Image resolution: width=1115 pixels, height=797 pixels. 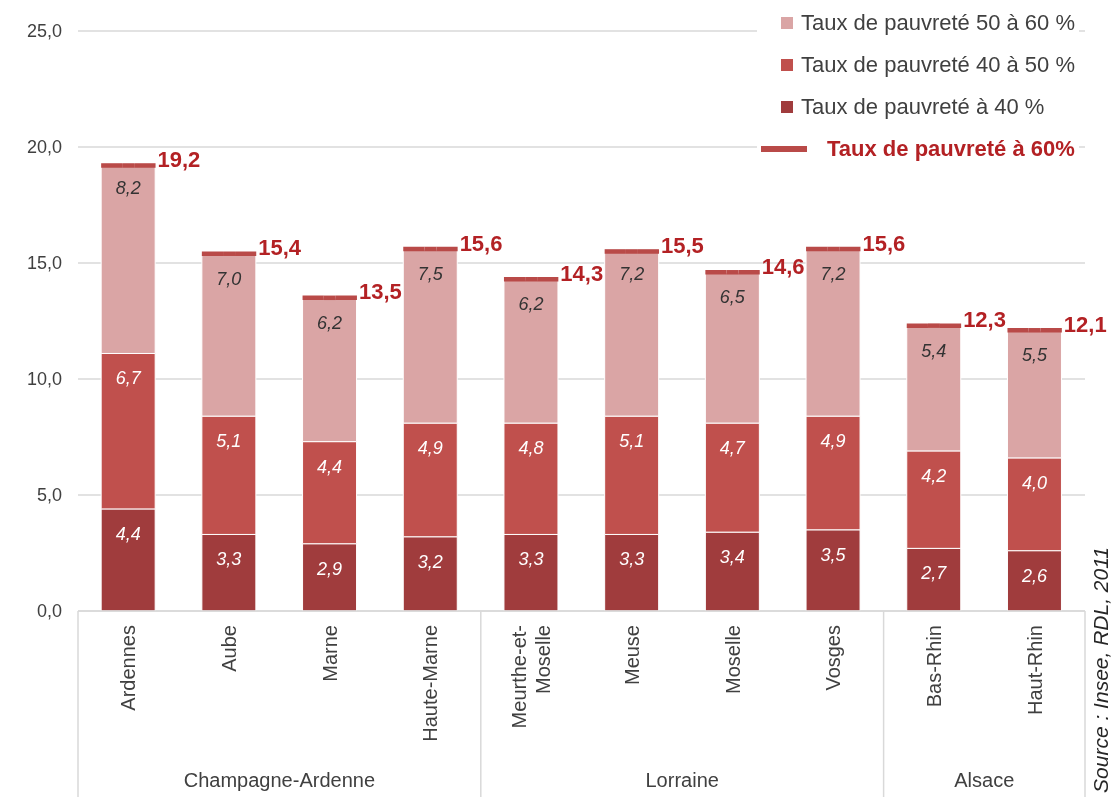 I want to click on data-label: 2,6, so click(x=1034, y=575).